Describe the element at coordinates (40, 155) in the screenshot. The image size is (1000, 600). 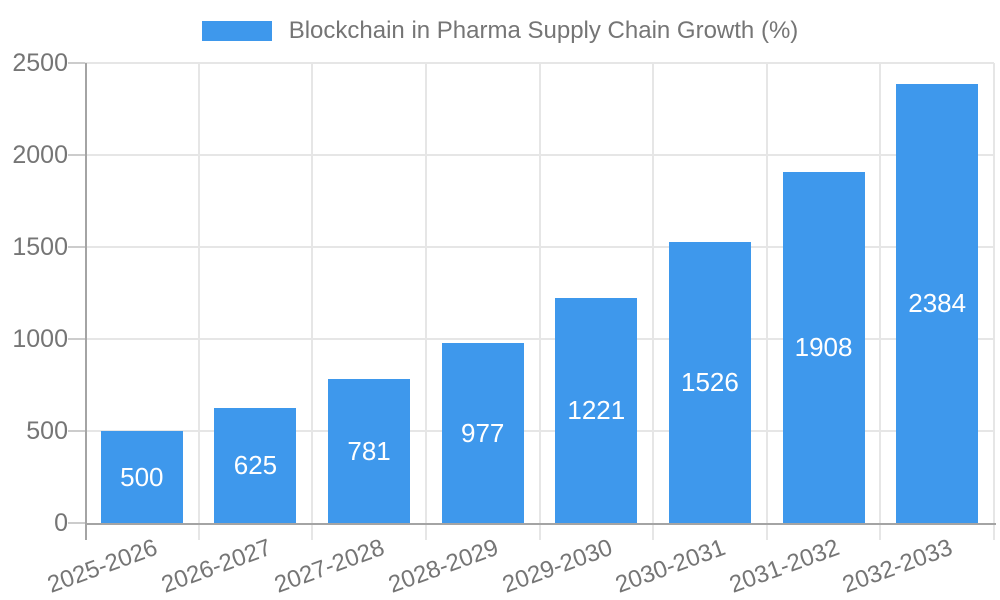
I see `y-axis-tick-label: 2000` at that location.